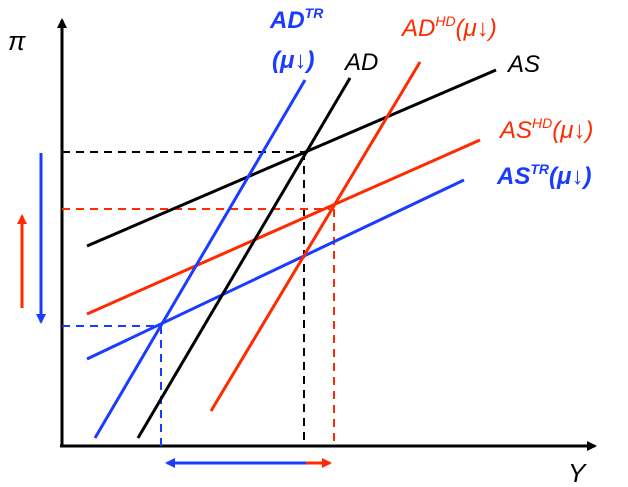  I want to click on y-axis-label: π, so click(17, 41).